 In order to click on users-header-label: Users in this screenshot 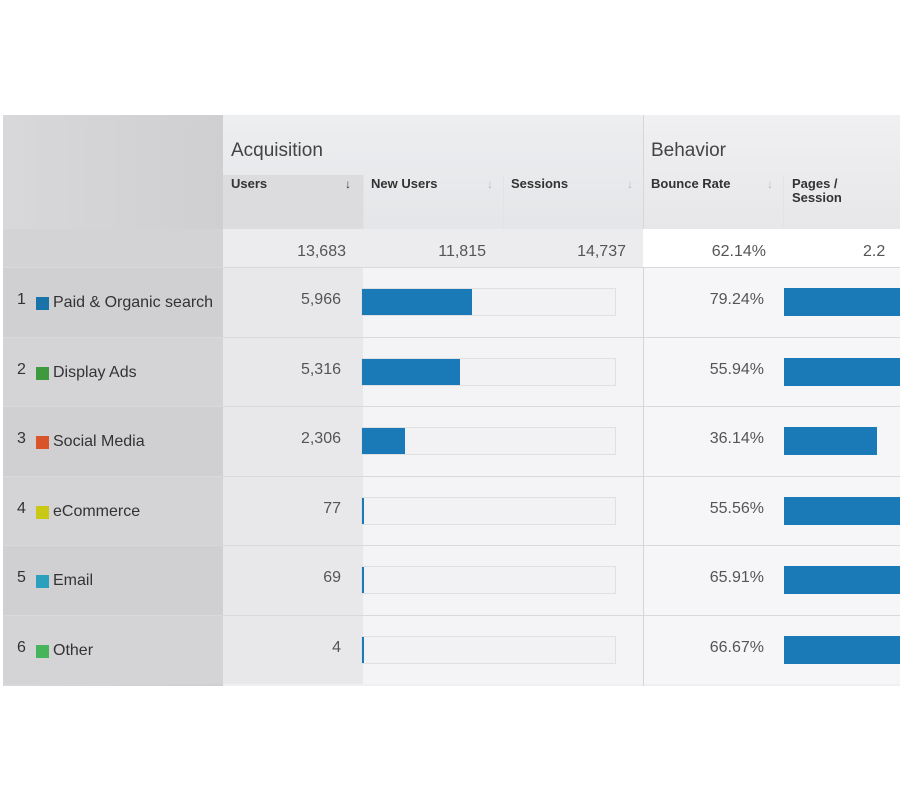, I will do `click(249, 183)`.